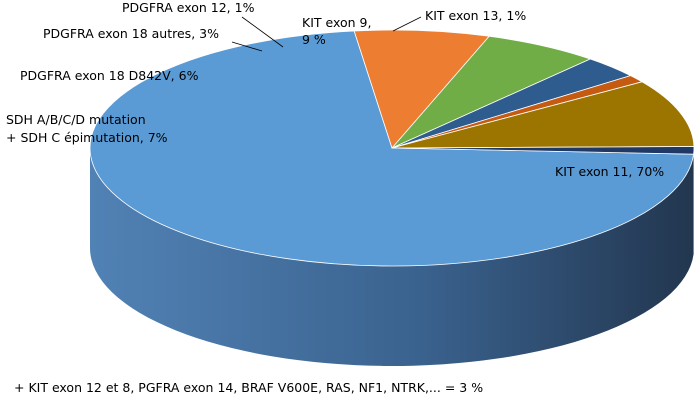  I want to click on slice-label-6: KIT exon 13, 1%, so click(475, 15).